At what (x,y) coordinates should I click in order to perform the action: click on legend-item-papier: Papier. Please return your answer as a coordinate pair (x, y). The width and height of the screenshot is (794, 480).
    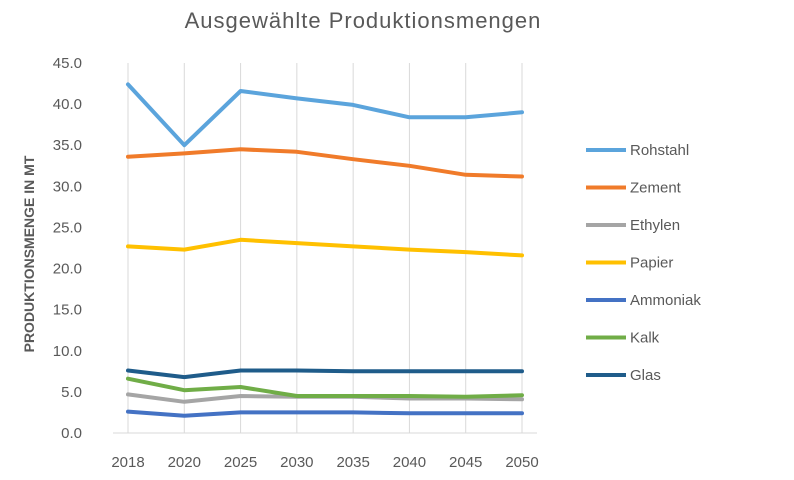
    Looking at the image, I should click on (629, 263).